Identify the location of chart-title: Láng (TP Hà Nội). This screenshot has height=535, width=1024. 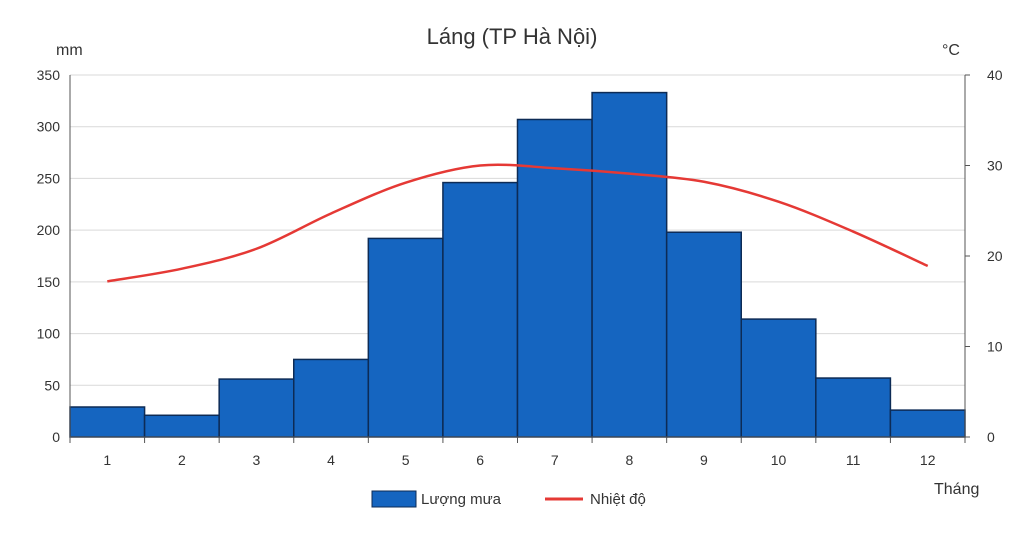
(512, 36).